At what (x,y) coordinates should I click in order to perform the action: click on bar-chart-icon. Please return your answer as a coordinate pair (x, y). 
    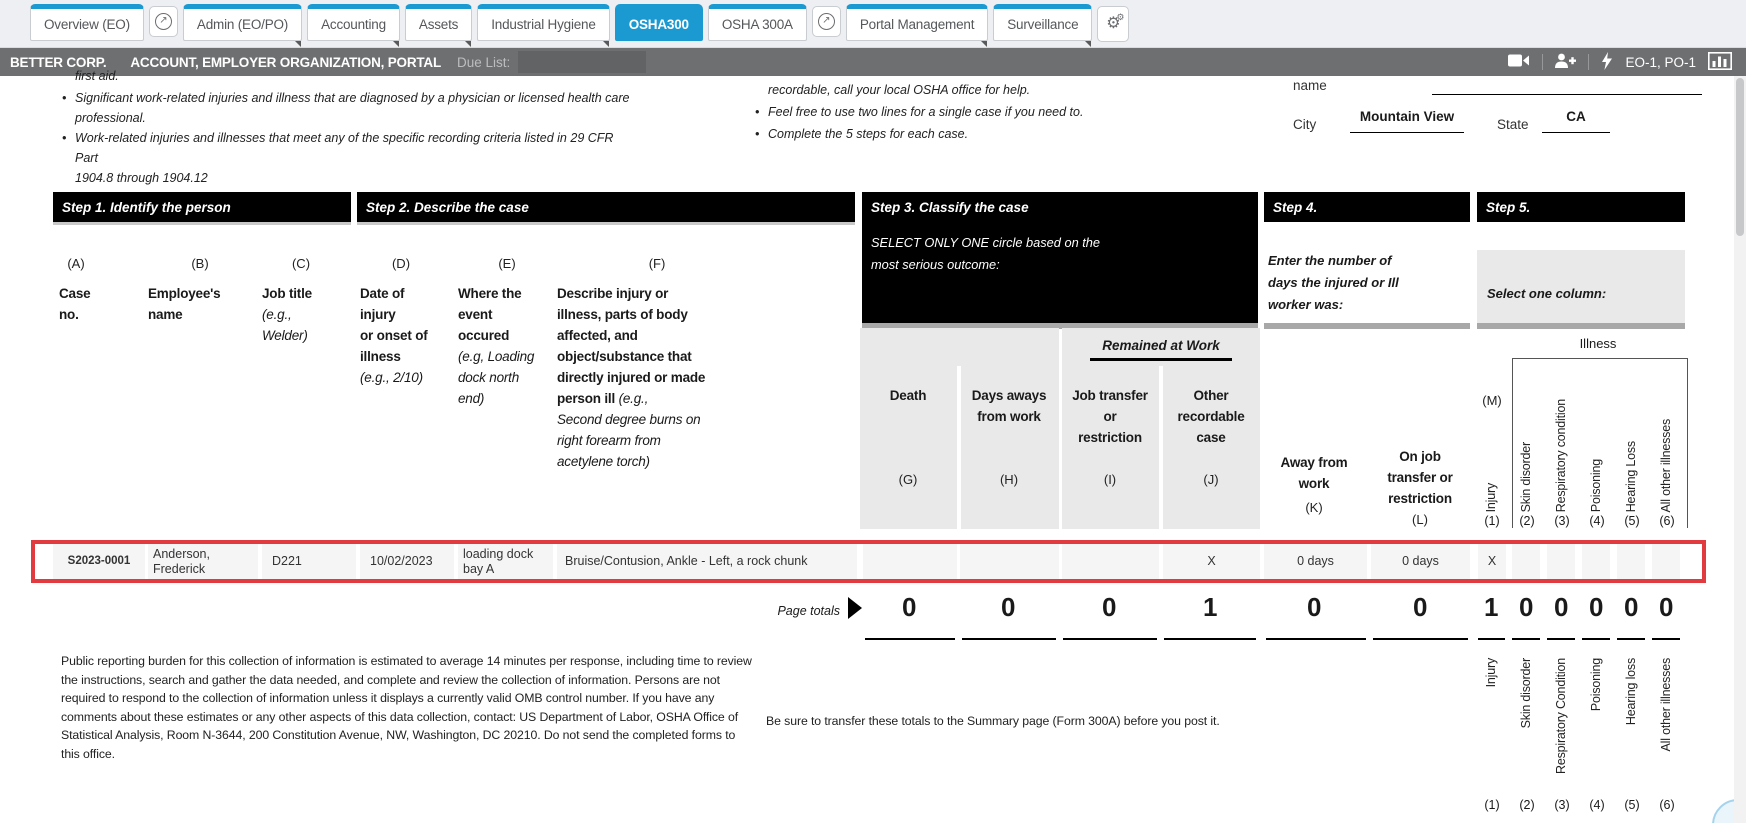
    Looking at the image, I should click on (1720, 62).